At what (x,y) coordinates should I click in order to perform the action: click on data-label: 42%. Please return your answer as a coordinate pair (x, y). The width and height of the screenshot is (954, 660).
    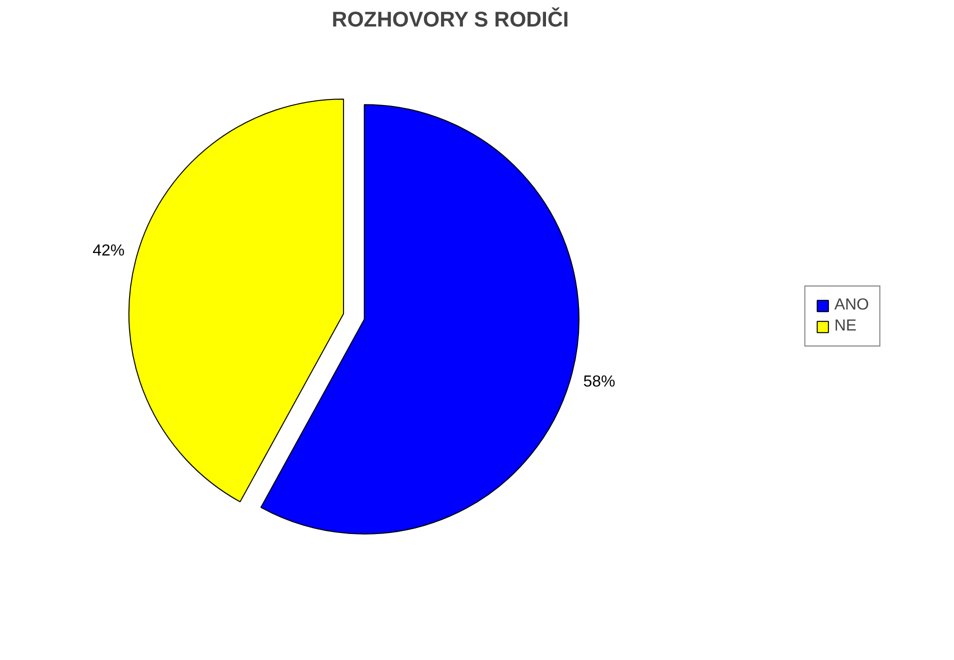
    Looking at the image, I should click on (108, 251).